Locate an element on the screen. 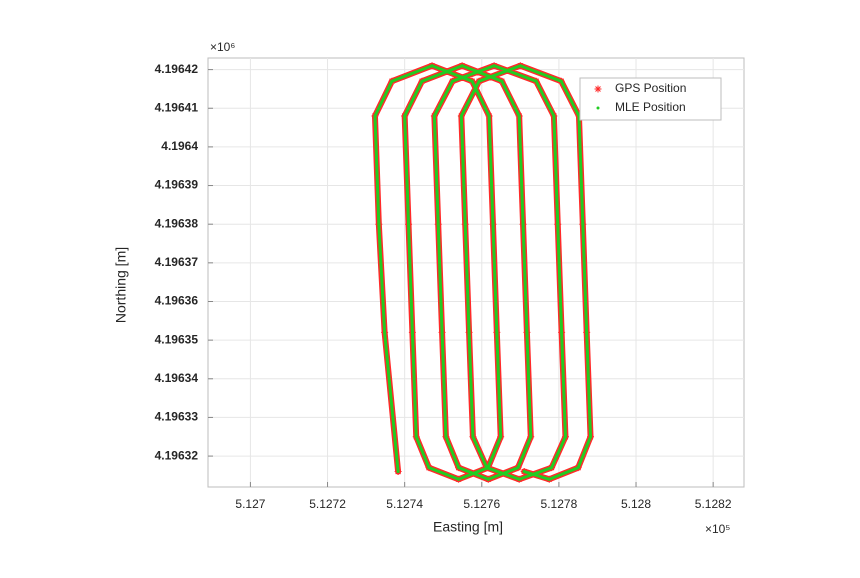 The width and height of the screenshot is (860, 578). x-axis-label: Easting [m] is located at coordinates (468, 527).